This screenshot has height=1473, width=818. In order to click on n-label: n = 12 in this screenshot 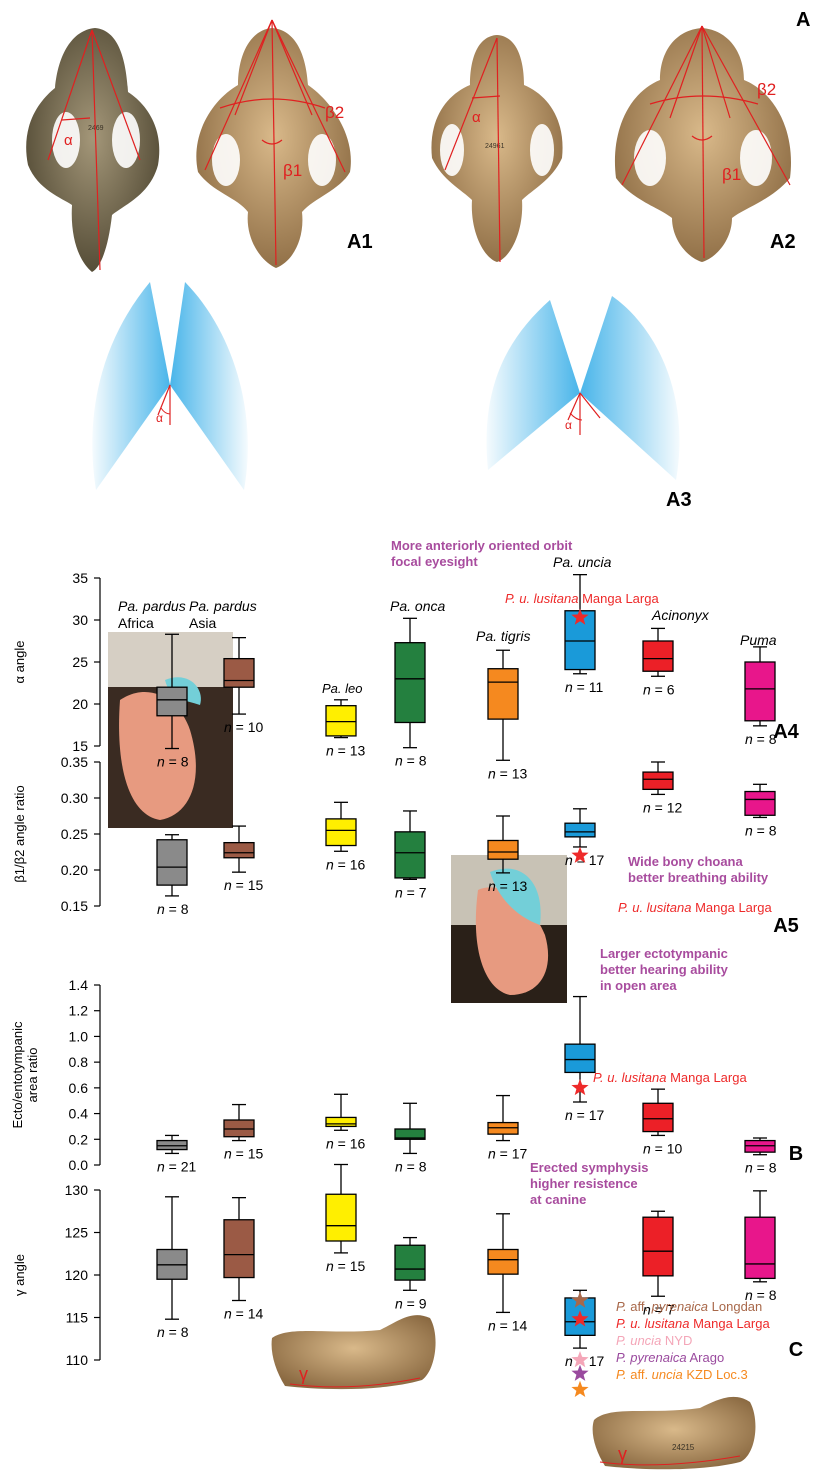, I will do `click(663, 807)`.